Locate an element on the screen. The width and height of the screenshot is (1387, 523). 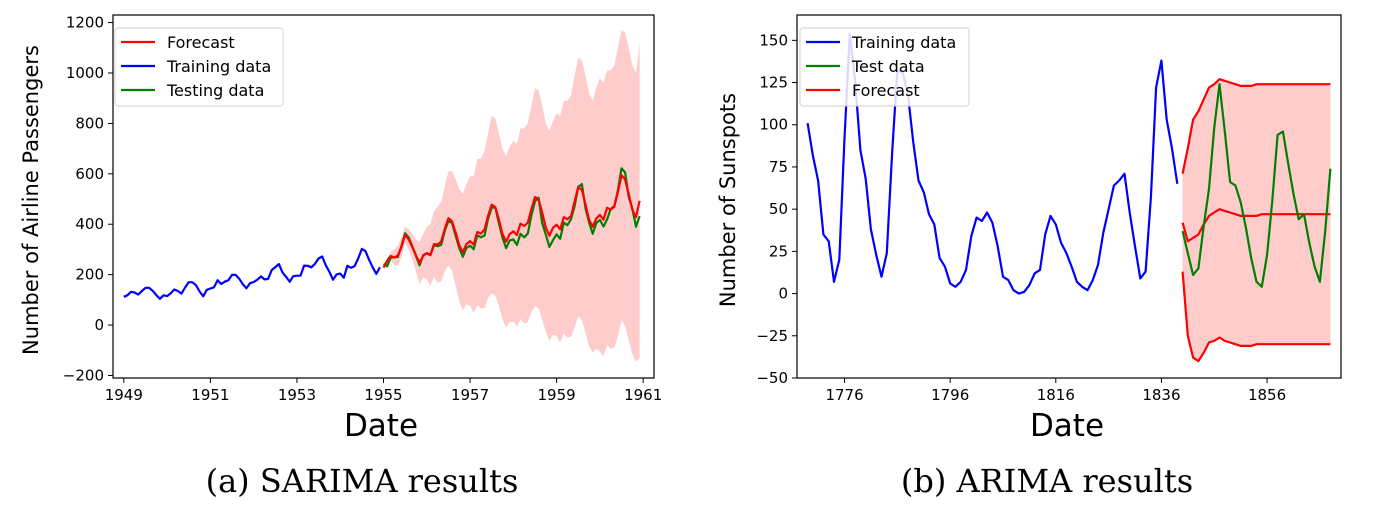
legend: Training data Test data Forecast is located at coordinates (884, 67).